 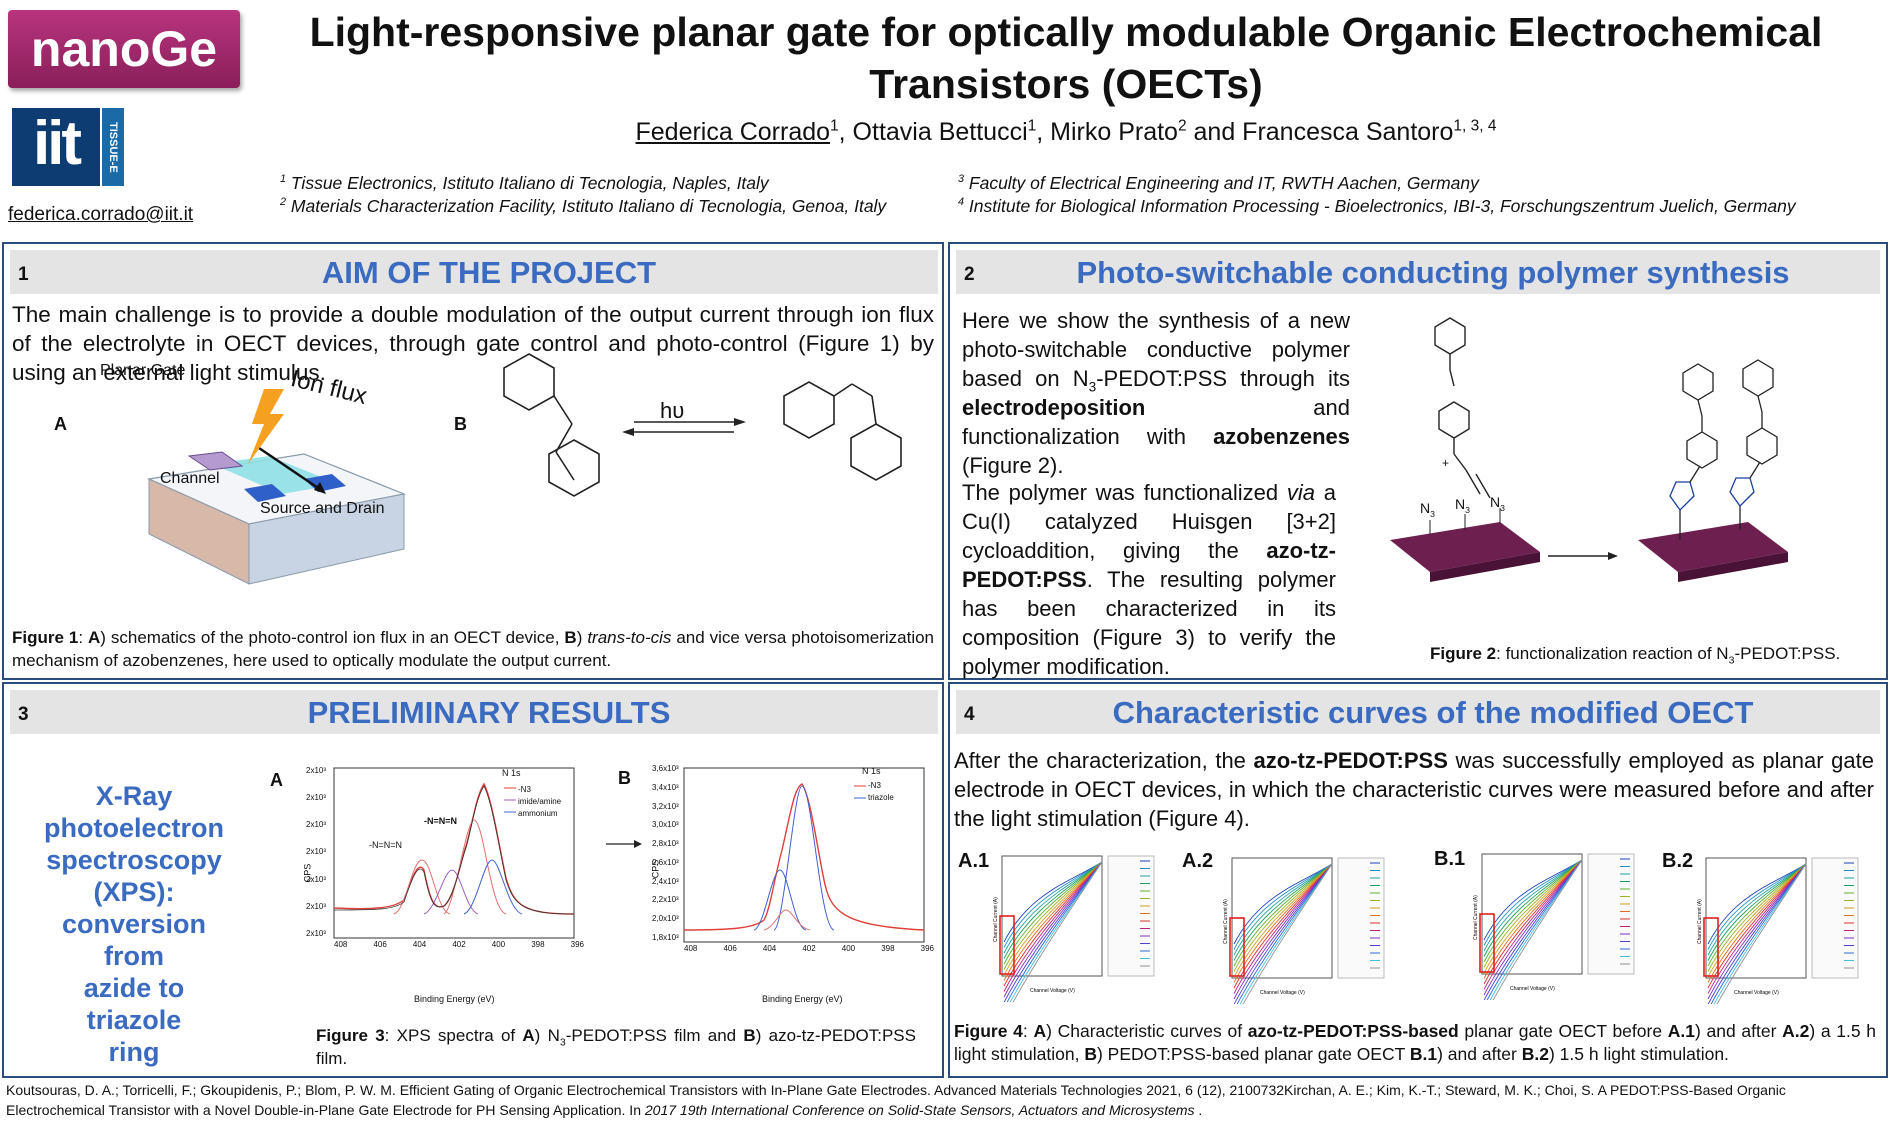 I want to click on trans-azobenzene, so click(x=551, y=425).